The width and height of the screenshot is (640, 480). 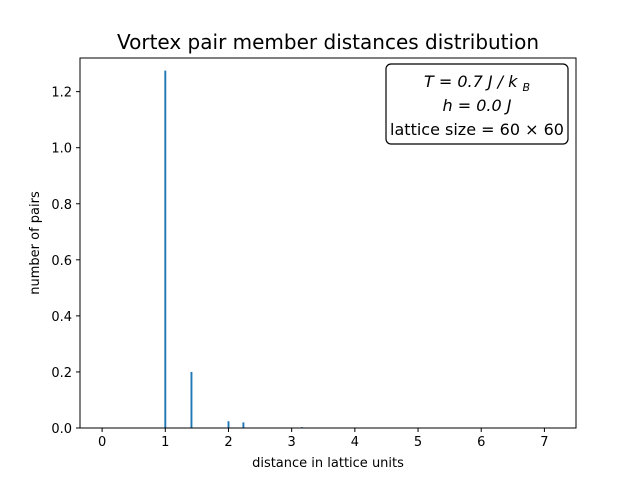 What do you see at coordinates (61, 205) in the screenshot?
I see `y-tick-label-4: 0.8` at bounding box center [61, 205].